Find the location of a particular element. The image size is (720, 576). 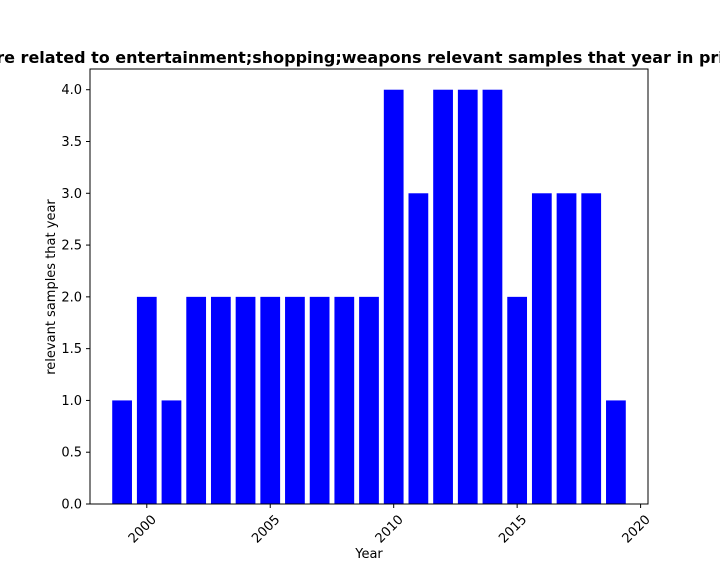

bar-2015 is located at coordinates (517, 400).